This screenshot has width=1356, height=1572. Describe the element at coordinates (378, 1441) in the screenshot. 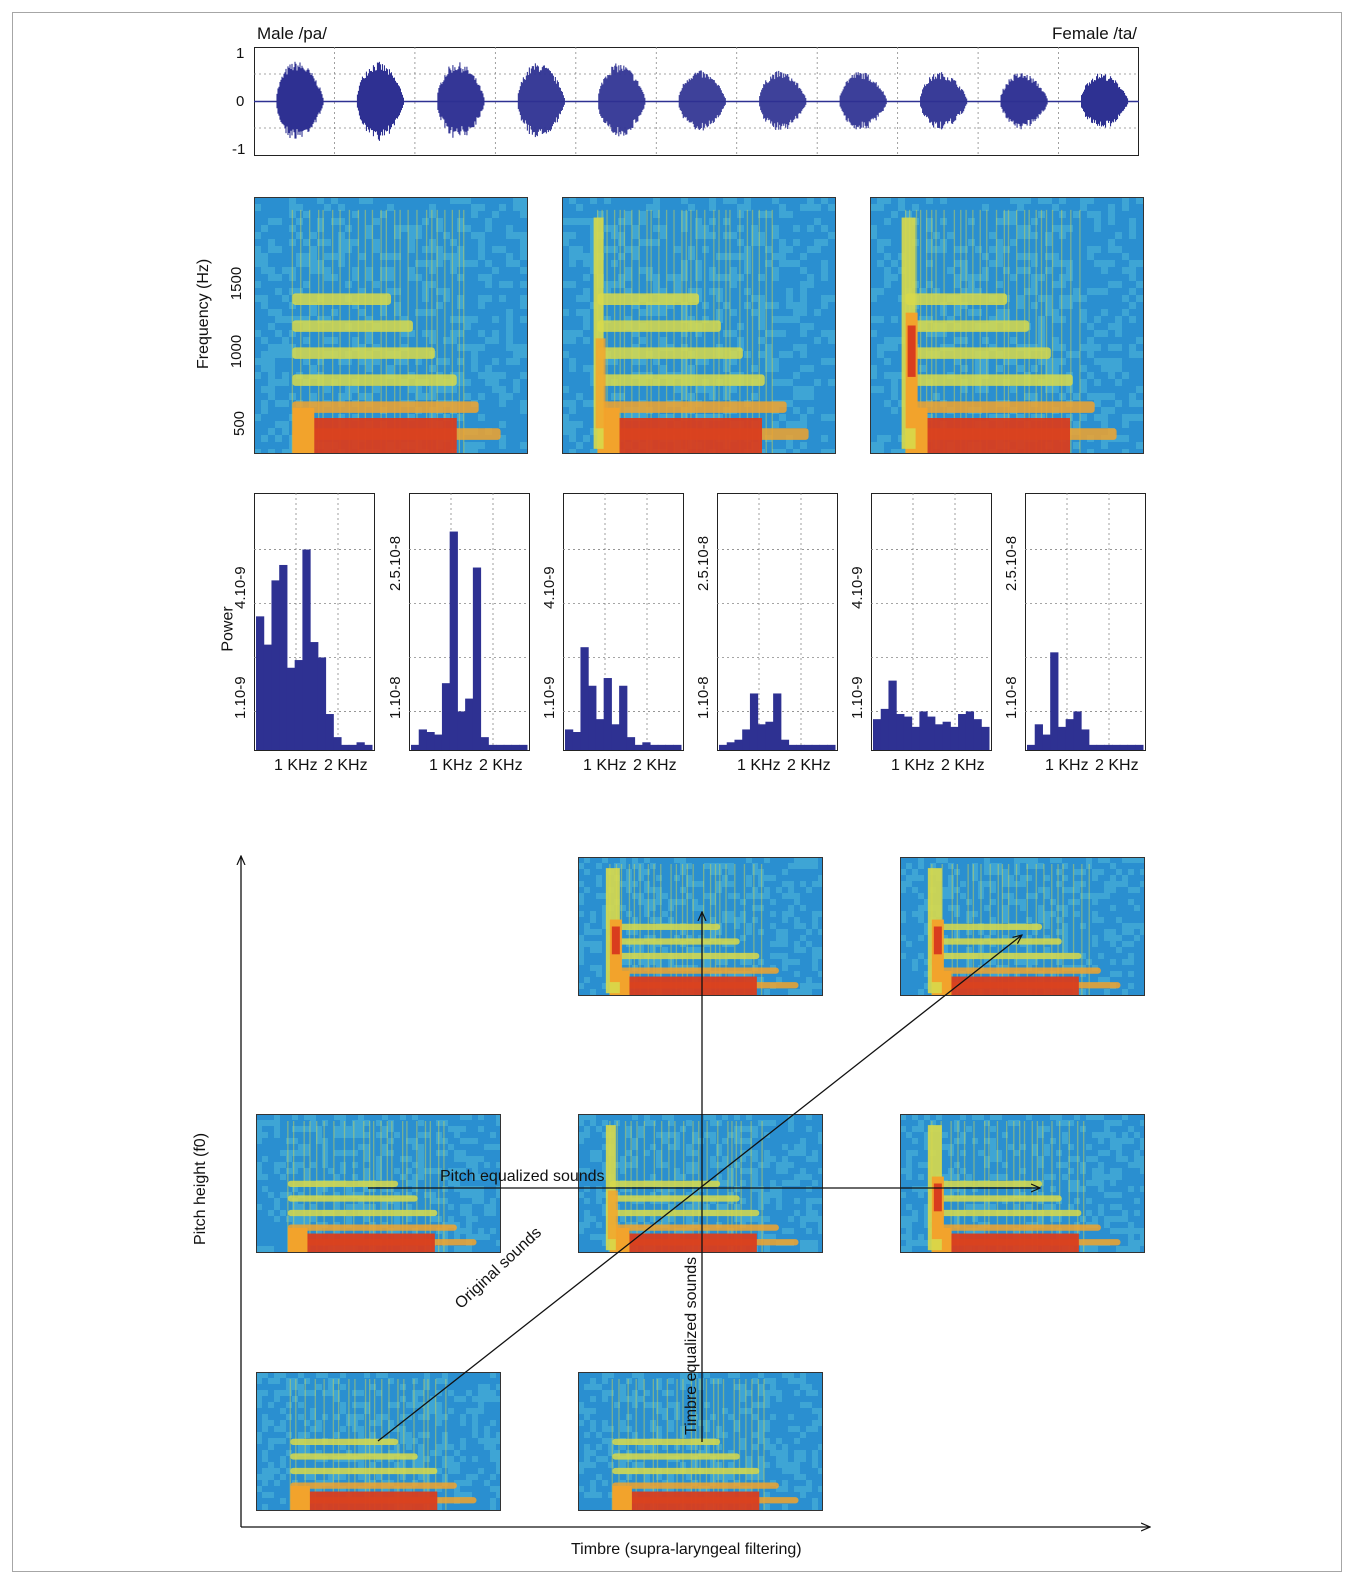

I see `schematic-spec-bottom-left` at that location.